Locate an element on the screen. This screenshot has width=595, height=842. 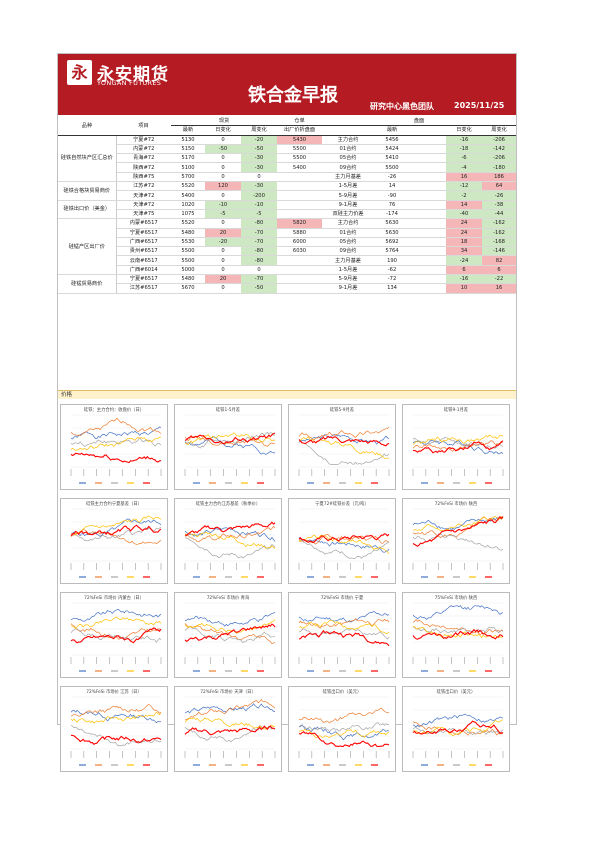
table-row: 硅铁出口价（美金） 天津#72 1020 -10 -10 9-1月差 76 14 -38 is located at coordinates (287, 210).